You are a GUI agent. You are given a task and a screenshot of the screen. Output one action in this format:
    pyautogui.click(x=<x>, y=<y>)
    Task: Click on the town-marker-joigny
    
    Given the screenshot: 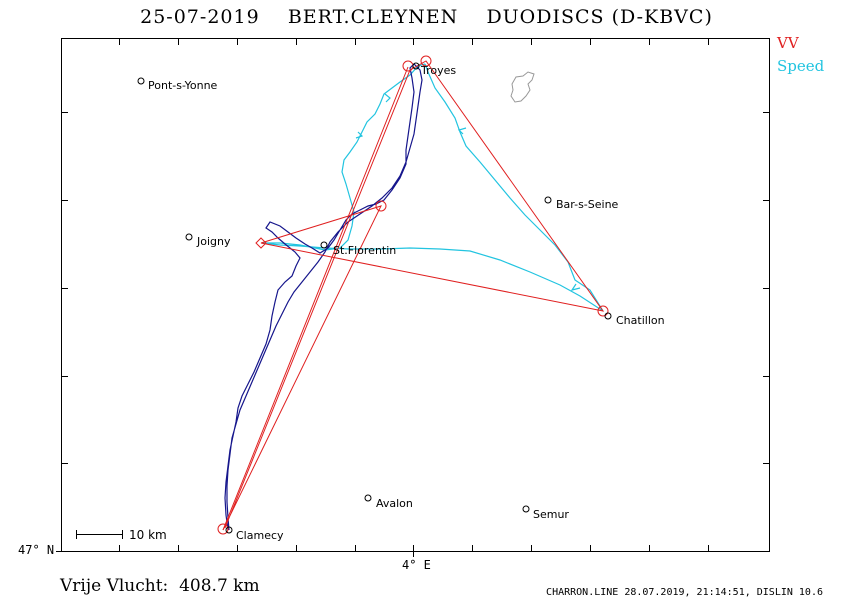 What is the action you would take?
    pyautogui.click(x=189, y=237)
    